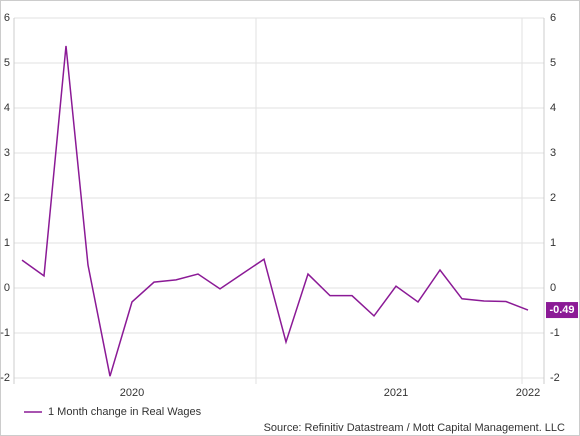  Describe the element at coordinates (553, 243) in the screenshot. I see `y2-tick-label: 1` at that location.